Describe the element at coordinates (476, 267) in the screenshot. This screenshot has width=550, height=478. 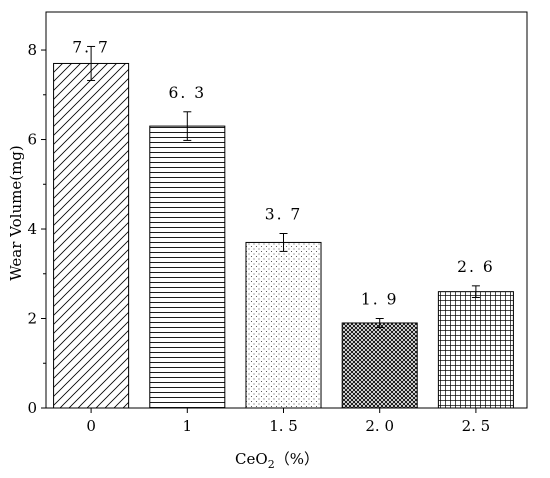
I see `data-label: 2. 6` at that location.